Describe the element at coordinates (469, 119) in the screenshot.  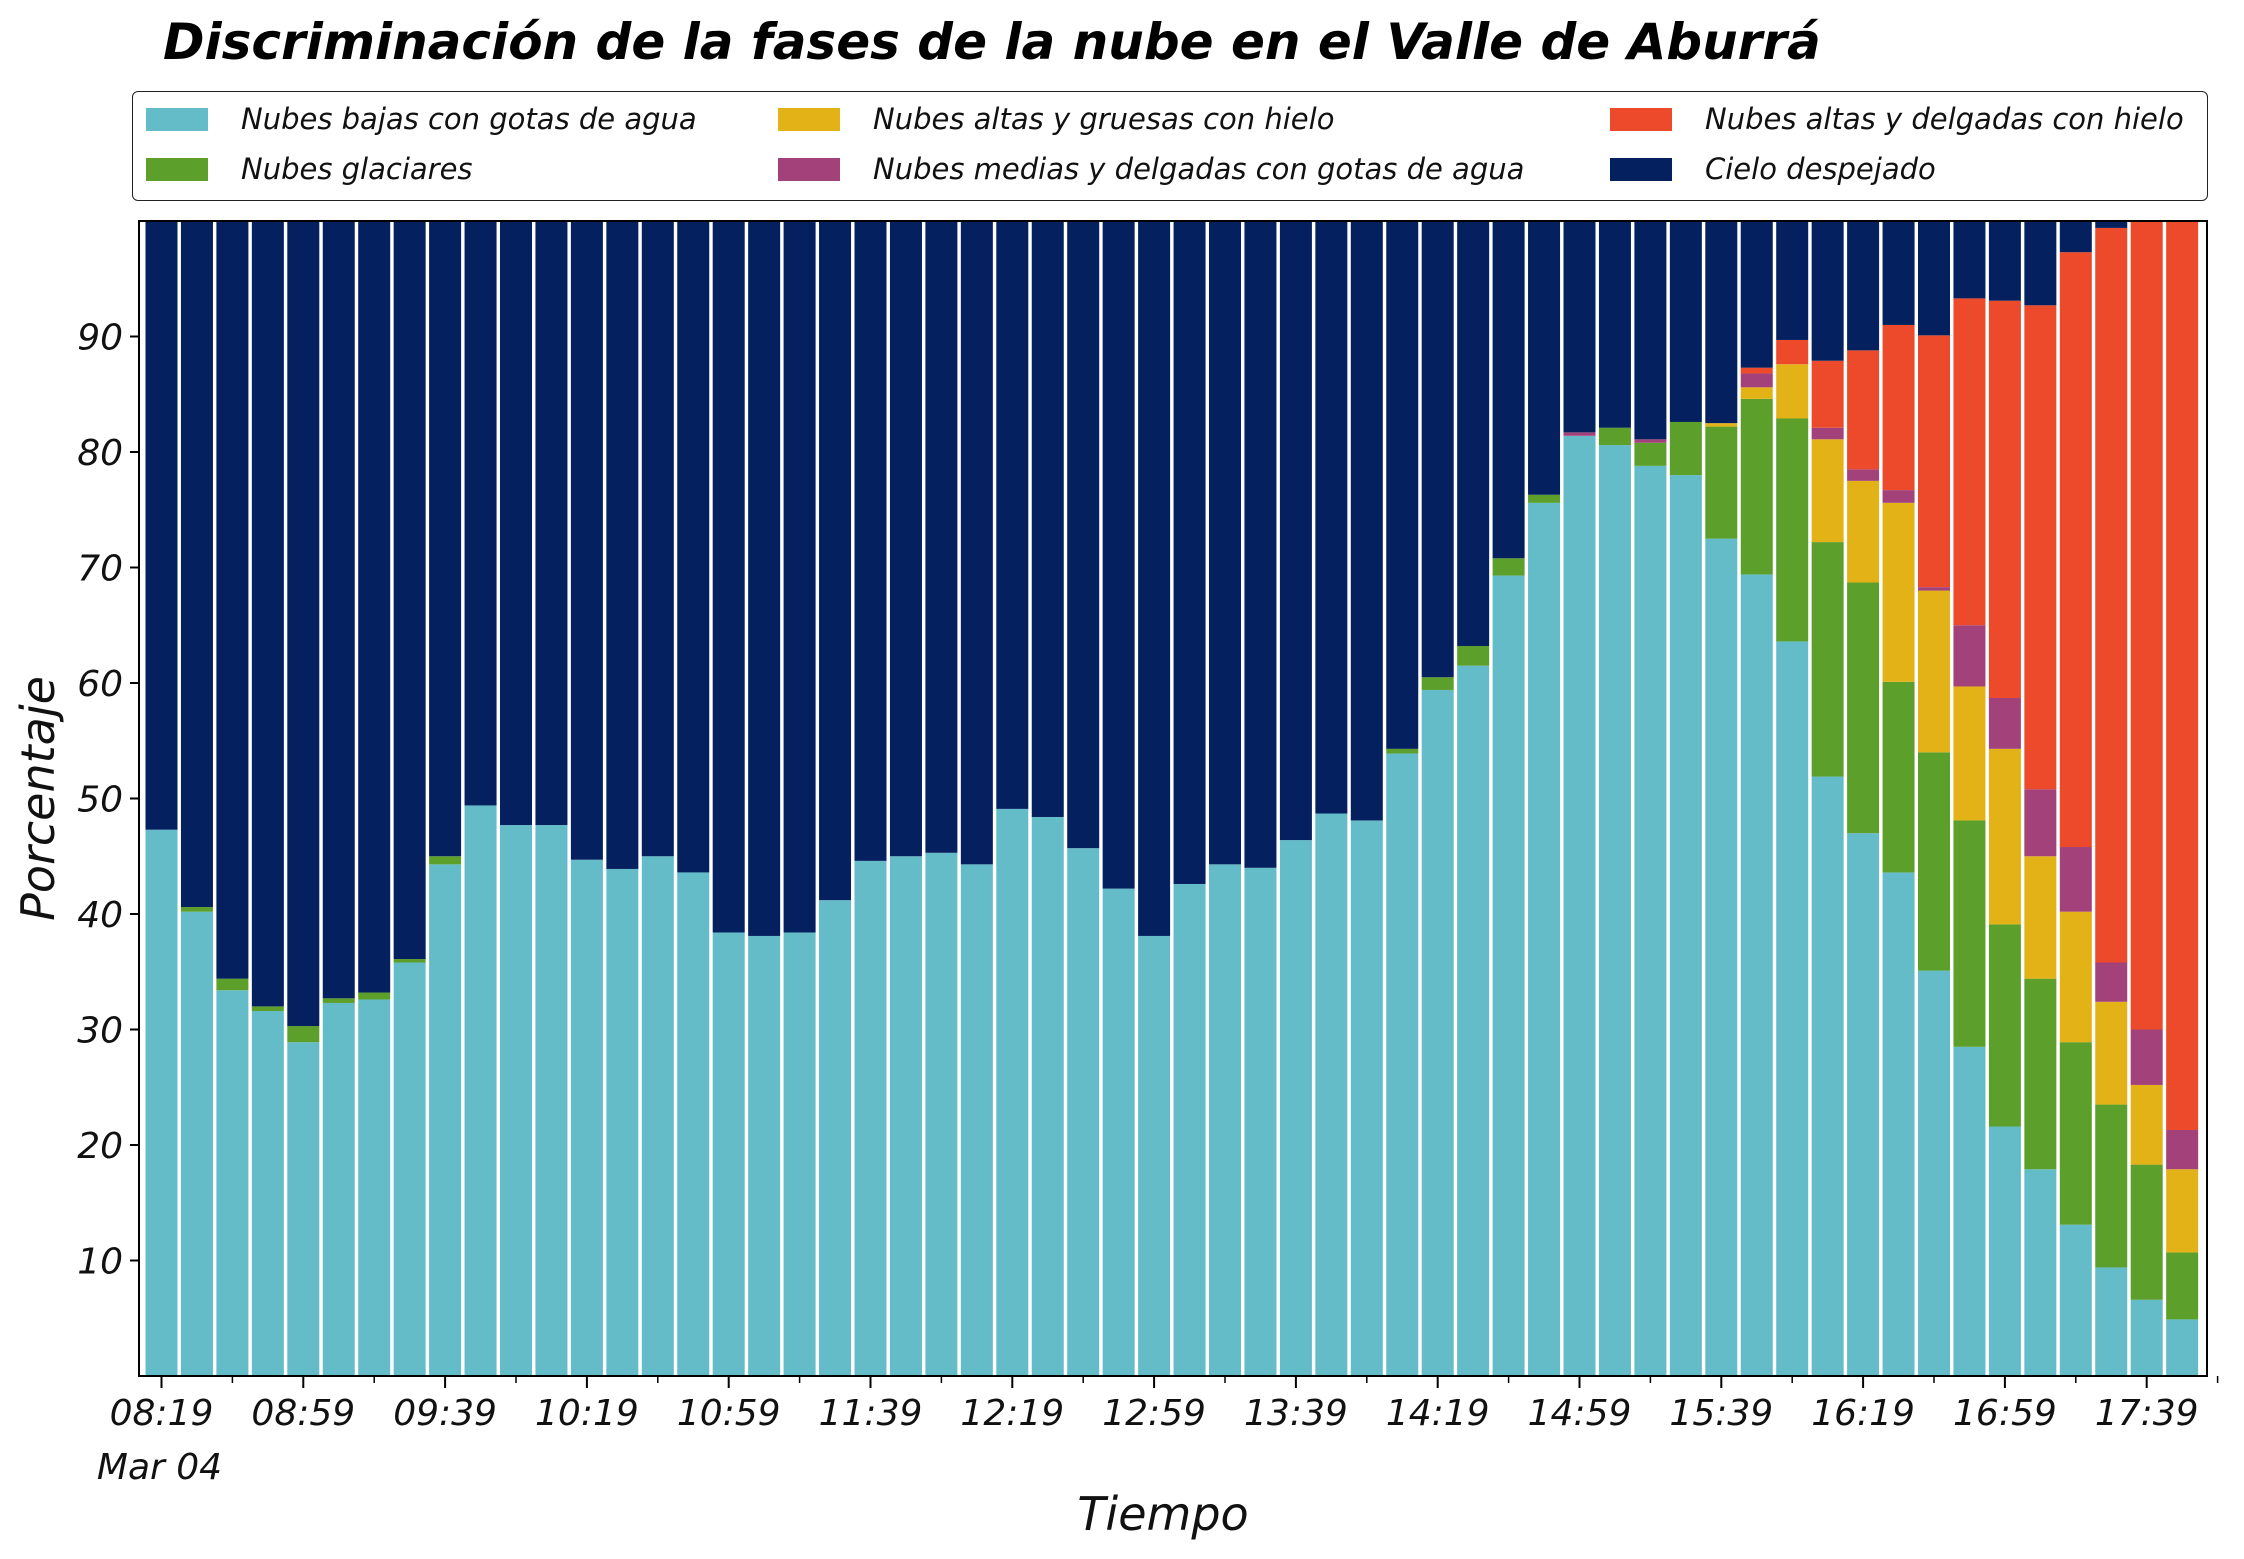
I see `legend-label: Nubes bajas con gotas de agua` at that location.